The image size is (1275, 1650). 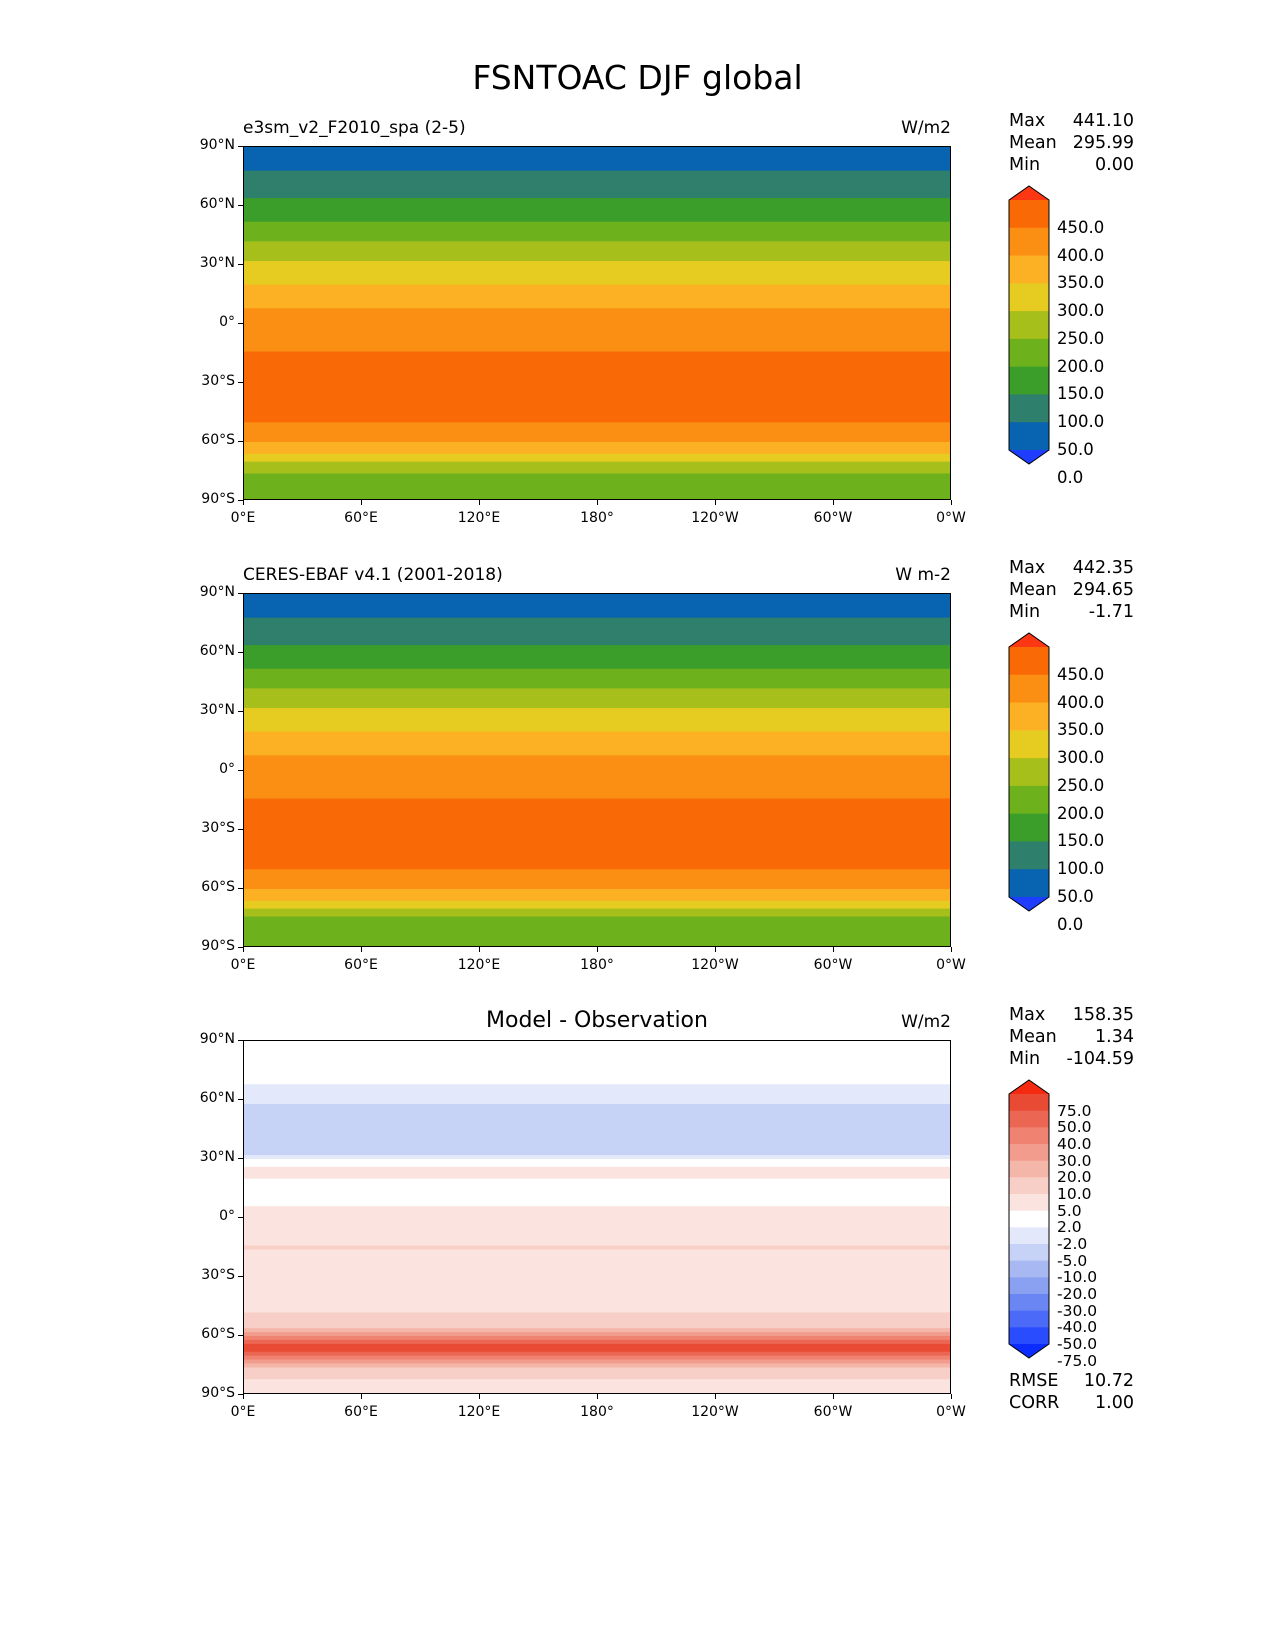 What do you see at coordinates (1034, 1403) in the screenshot?
I see `stat-key: CORR` at bounding box center [1034, 1403].